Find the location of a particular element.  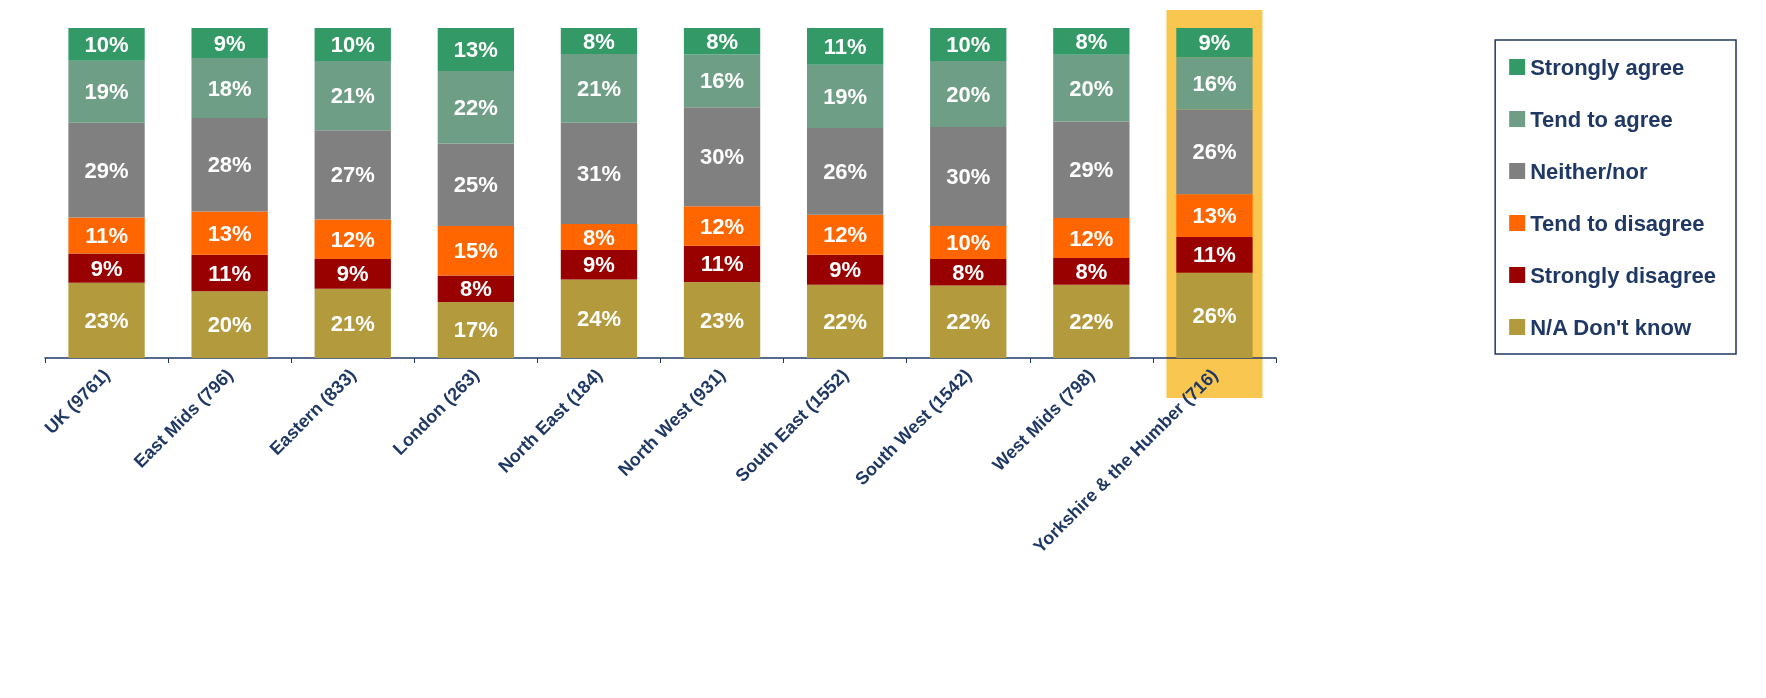

data-label: 15% is located at coordinates (475, 251).